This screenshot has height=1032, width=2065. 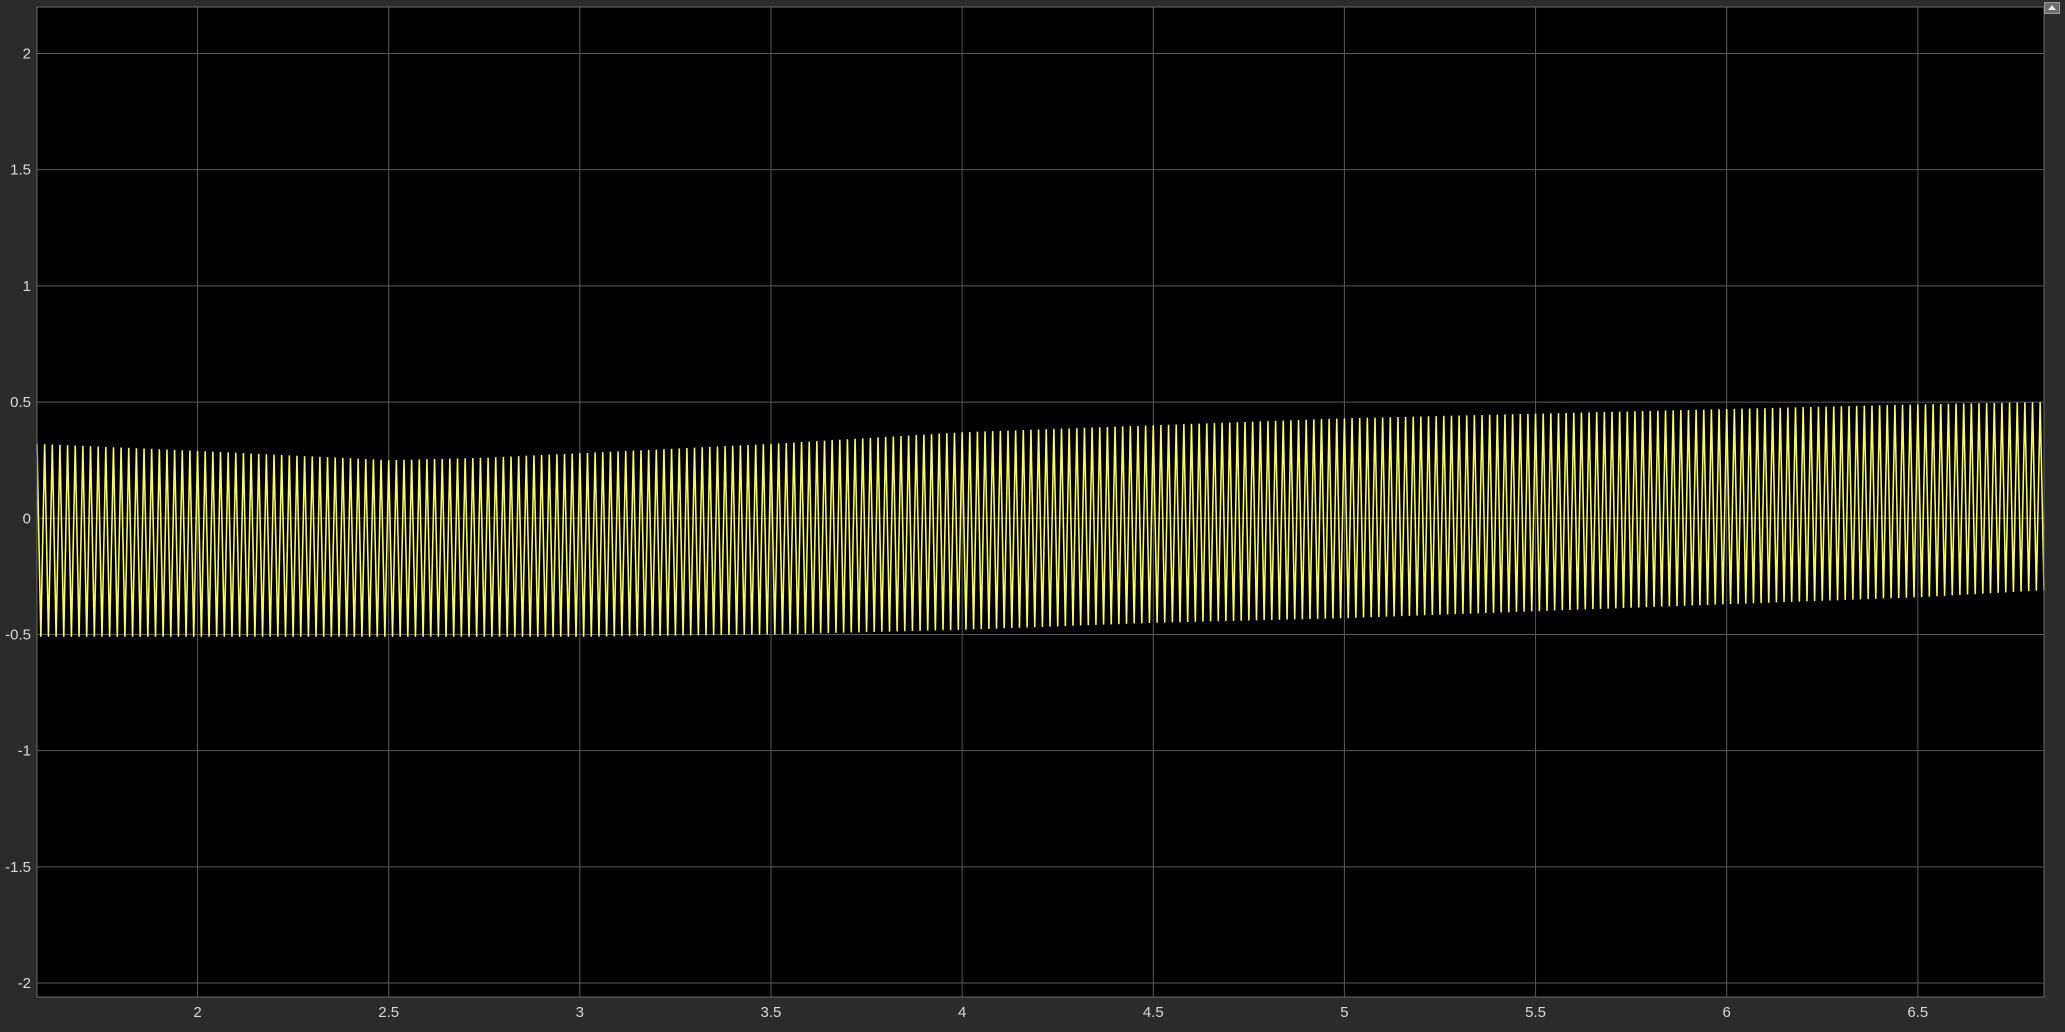 I want to click on x-tick-label: 2.5, so click(x=388, y=1012).